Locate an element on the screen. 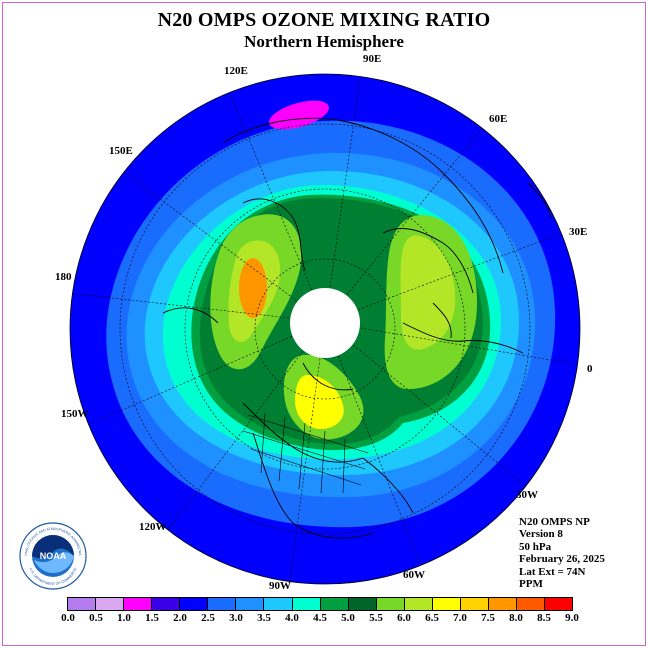 This screenshot has height=648, width=648. colorbar-tick-label: 0.5 is located at coordinates (96, 618).